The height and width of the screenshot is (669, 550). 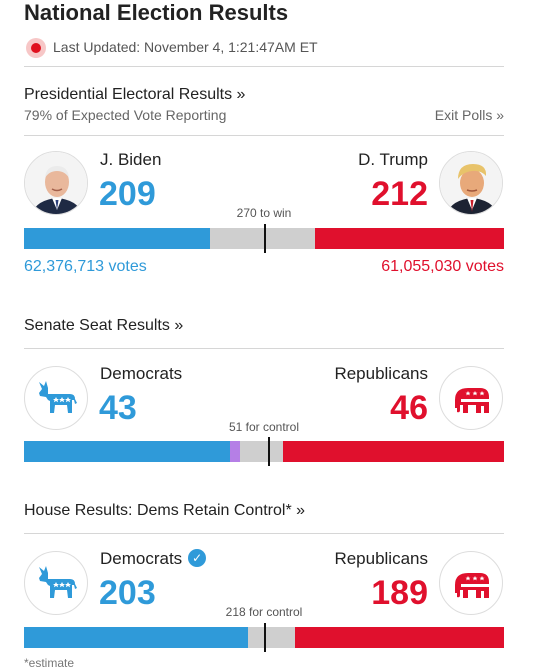 What do you see at coordinates (393, 159) in the screenshot?
I see `trump-name: D. Trump` at bounding box center [393, 159].